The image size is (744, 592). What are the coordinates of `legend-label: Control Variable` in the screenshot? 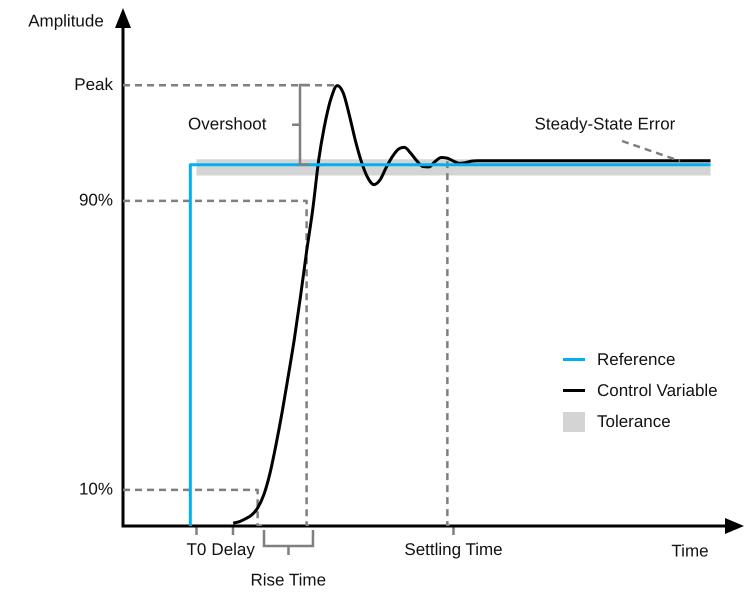 It's located at (657, 390).